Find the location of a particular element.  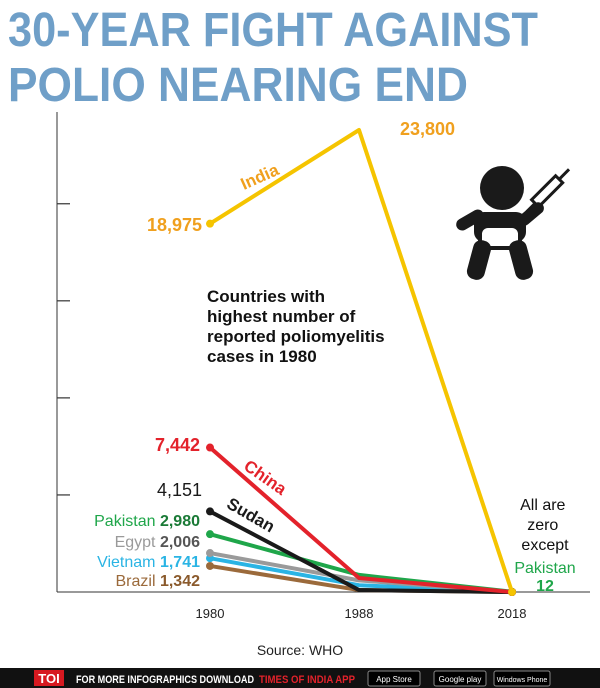

value-label: 7,442 is located at coordinates (177, 445).